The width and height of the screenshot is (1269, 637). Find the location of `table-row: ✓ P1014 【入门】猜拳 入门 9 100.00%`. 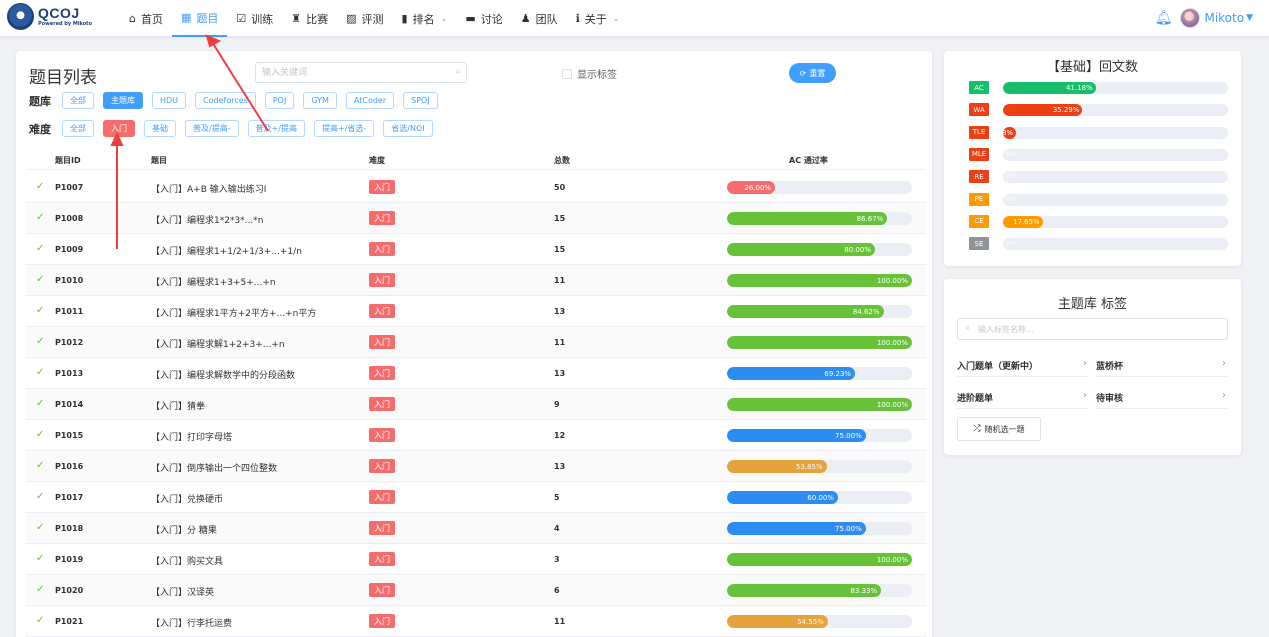

table-row: ✓ P1014 【入门】猜拳 入门 9 100.00% is located at coordinates (476, 404).